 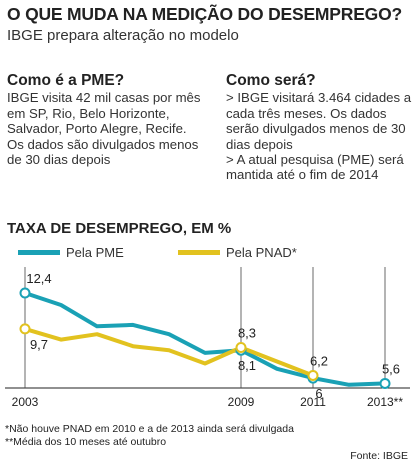 What do you see at coordinates (313, 402) in the screenshot?
I see `x-tick-label-2011: 2011` at bounding box center [313, 402].